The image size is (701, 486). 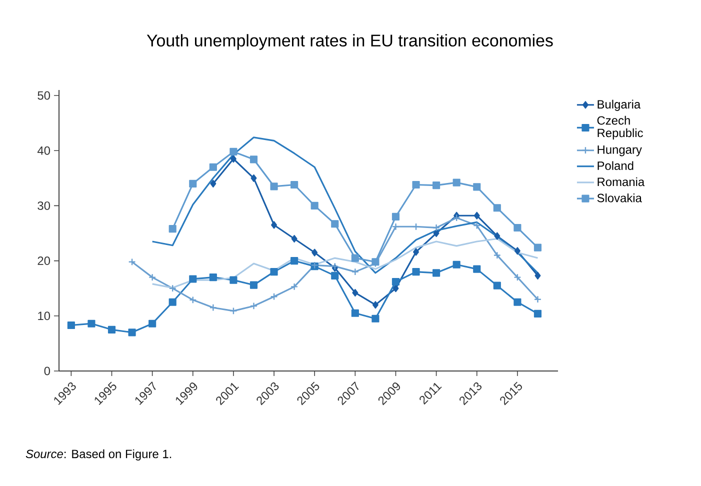 I want to click on y-tick-label: 10, so click(x=44, y=316).